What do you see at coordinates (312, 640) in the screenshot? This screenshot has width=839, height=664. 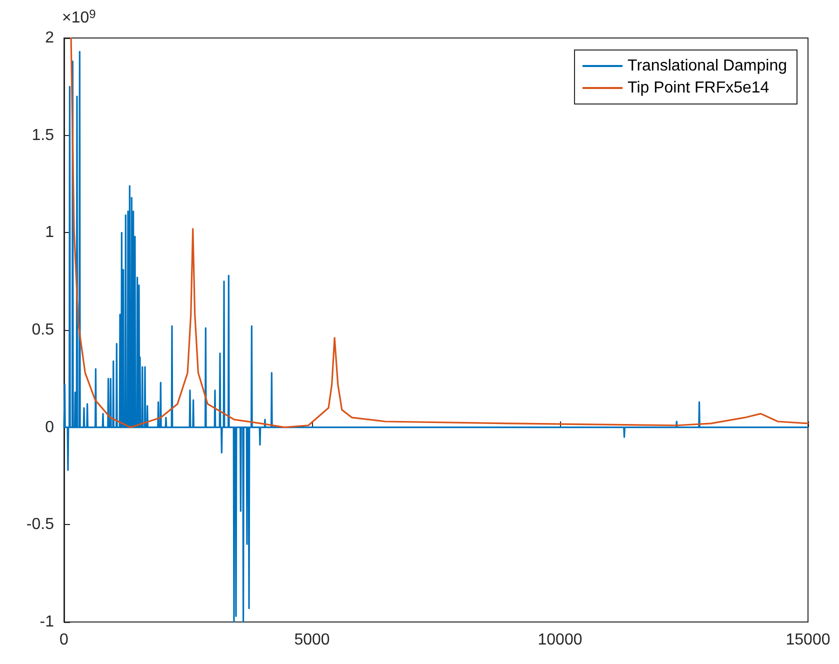 I see `x-tick-label: 5000` at bounding box center [312, 640].